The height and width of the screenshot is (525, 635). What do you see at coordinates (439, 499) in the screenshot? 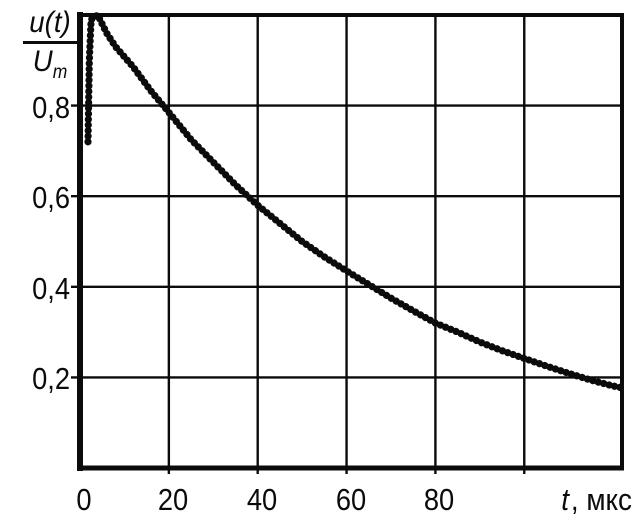
I see `x-tick-label: 80` at bounding box center [439, 499].